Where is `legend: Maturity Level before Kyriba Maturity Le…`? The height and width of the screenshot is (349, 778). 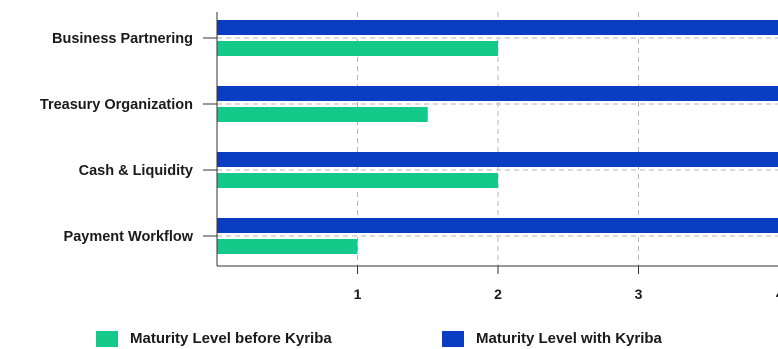 legend: Maturity Level before Kyriba Maturity Le… is located at coordinates (389, 339).